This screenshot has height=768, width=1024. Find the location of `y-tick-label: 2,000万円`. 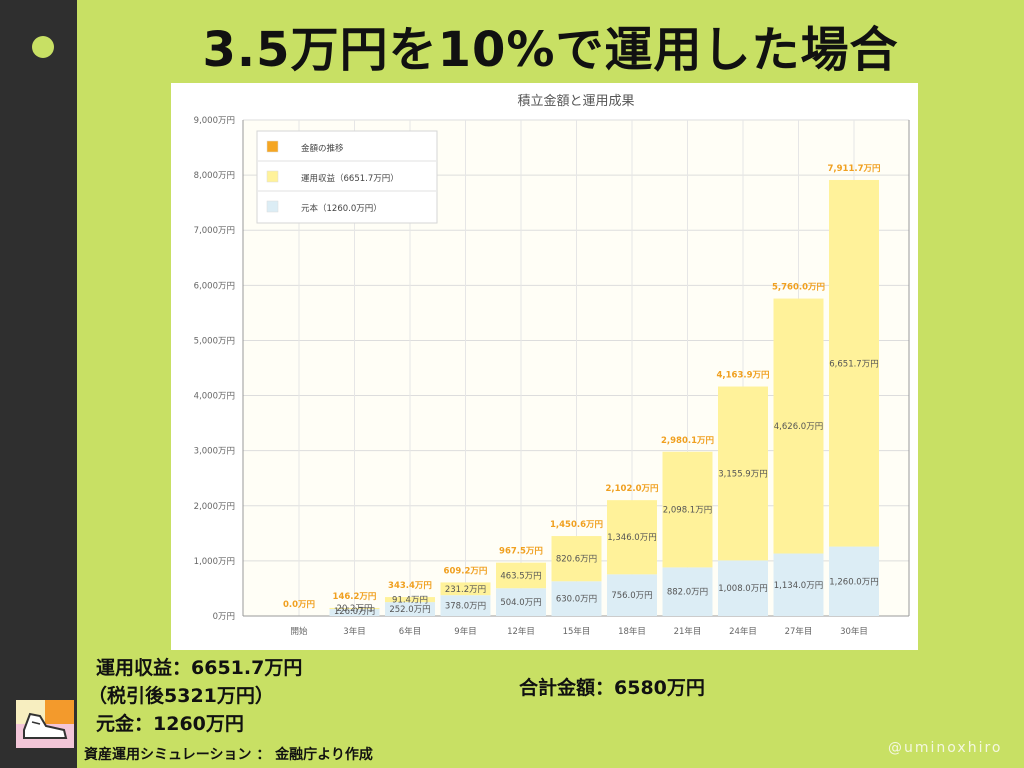

y-tick-label: 2,000万円 is located at coordinates (214, 507).